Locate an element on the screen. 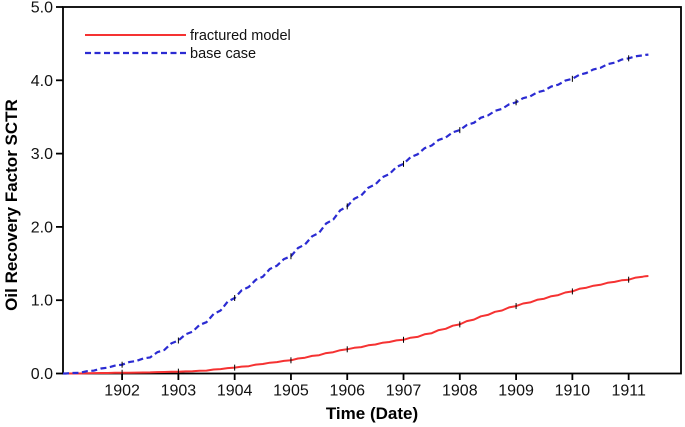  y-tick-label: 2.0 is located at coordinates (42, 227).